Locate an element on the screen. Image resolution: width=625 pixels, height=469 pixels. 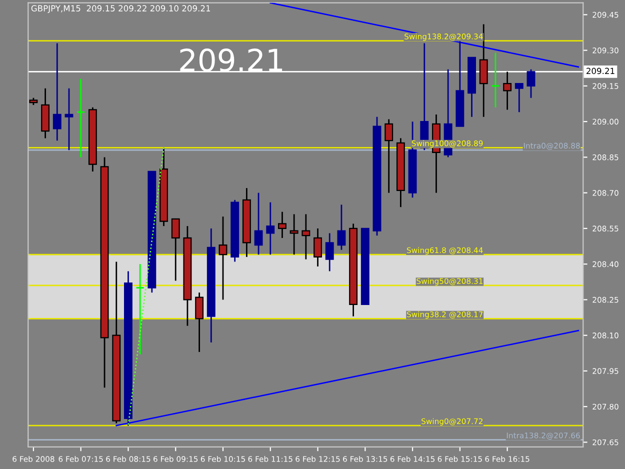
chart-title: GBPJPY,M15 209.15 209.22 209.10 209.21 is located at coordinates (120, 9).